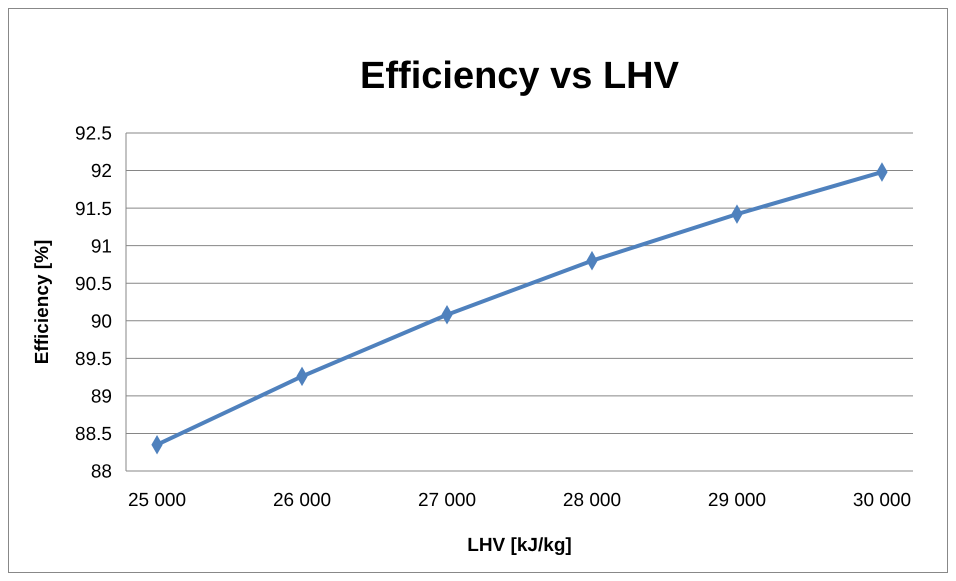  Describe the element at coordinates (520, 76) in the screenshot. I see `chart-title: Efficiency vs LHV` at that location.